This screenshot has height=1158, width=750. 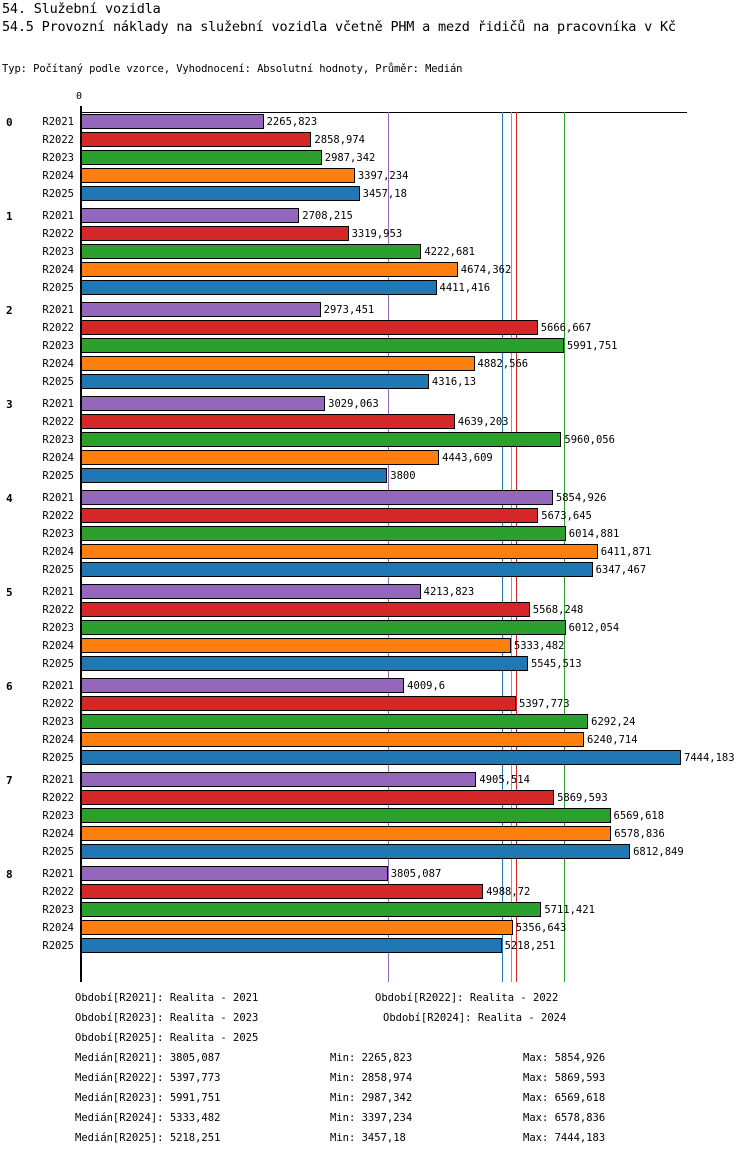 I want to click on bar-row: R2021 4213,823, so click(x=375, y=592).